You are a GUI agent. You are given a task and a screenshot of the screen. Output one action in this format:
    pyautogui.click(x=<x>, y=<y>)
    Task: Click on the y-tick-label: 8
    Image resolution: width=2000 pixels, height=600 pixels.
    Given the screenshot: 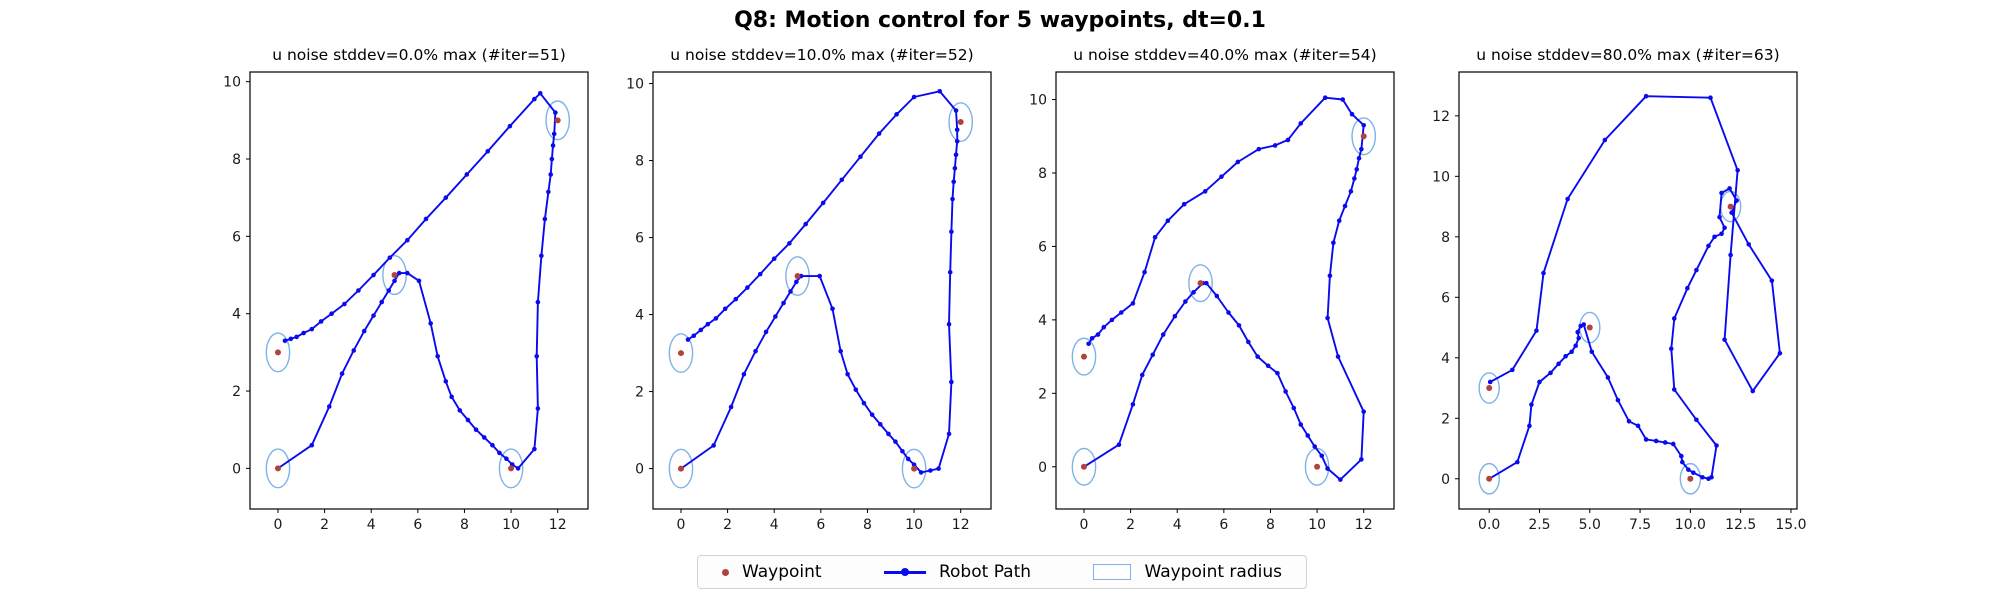 What is the action you would take?
    pyautogui.click(x=236, y=160)
    